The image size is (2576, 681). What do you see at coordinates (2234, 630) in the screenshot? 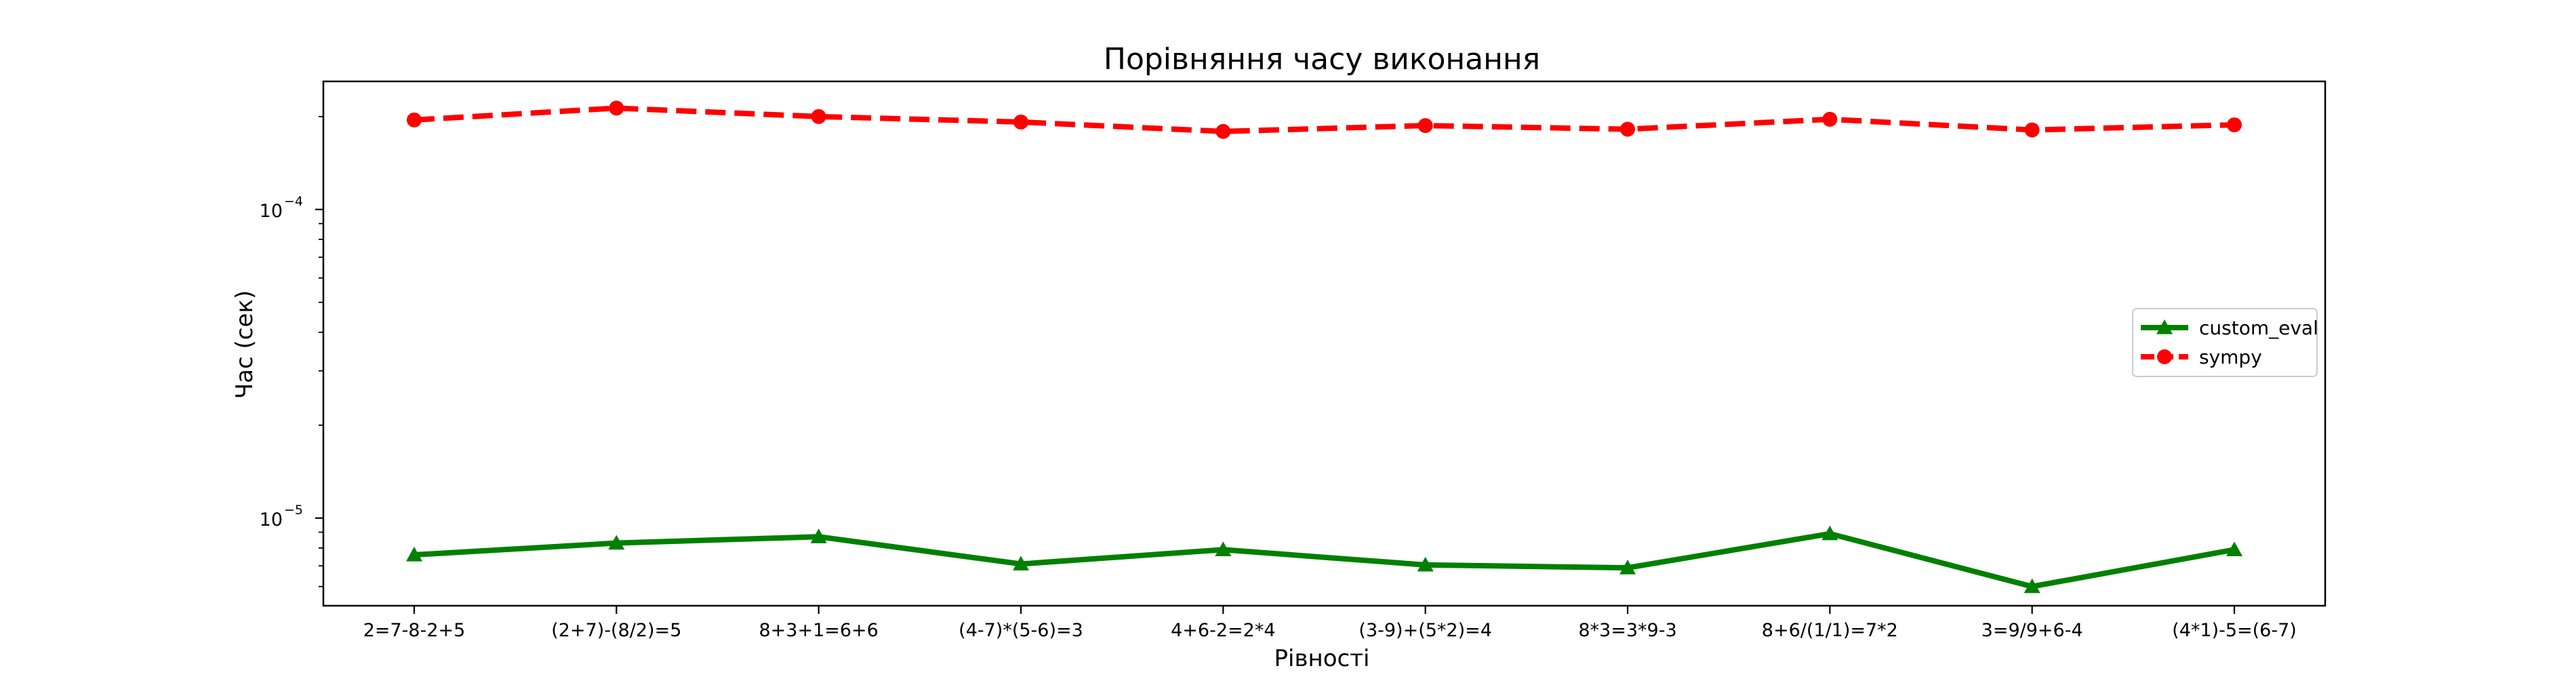
I see `x-tick-label: (4*1)-5=(6-7)` at bounding box center [2234, 630].